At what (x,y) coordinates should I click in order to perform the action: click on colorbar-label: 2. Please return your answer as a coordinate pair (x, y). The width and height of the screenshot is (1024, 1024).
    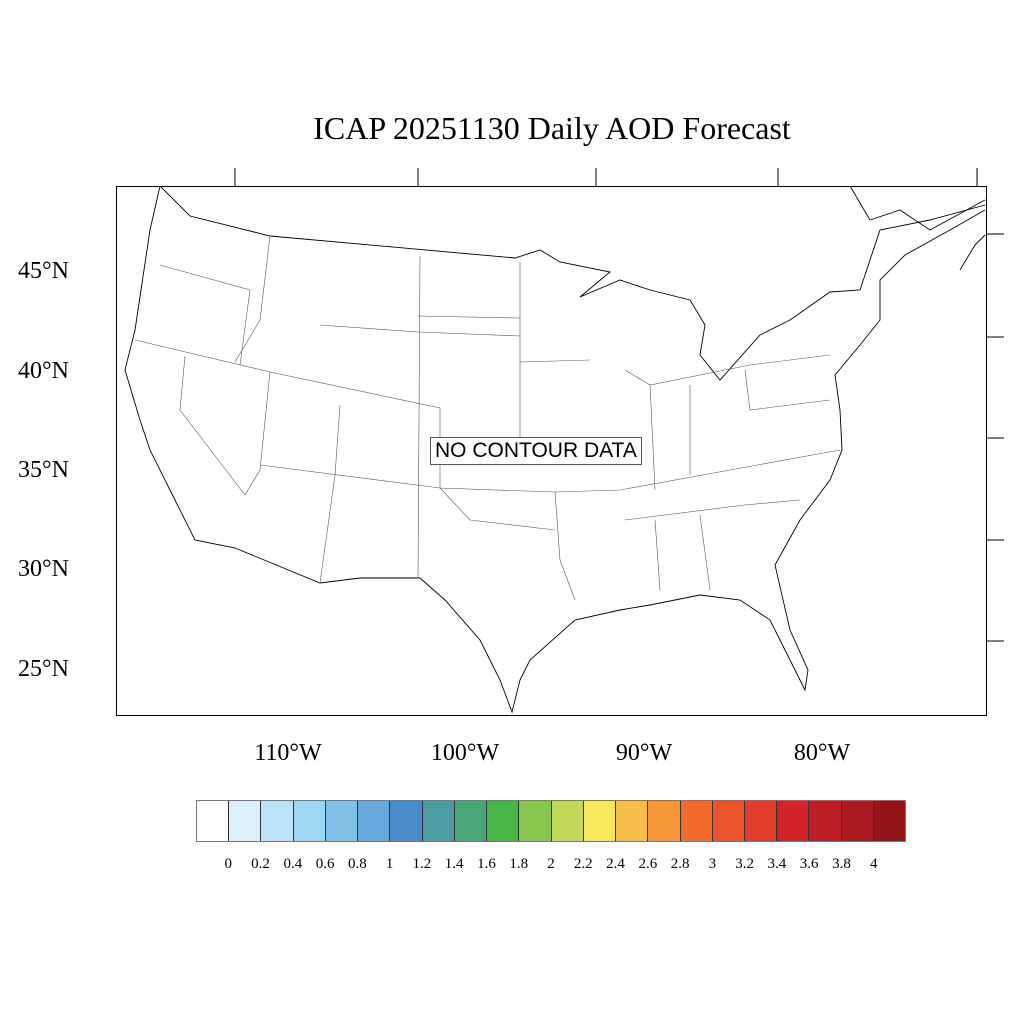
    Looking at the image, I should click on (551, 864).